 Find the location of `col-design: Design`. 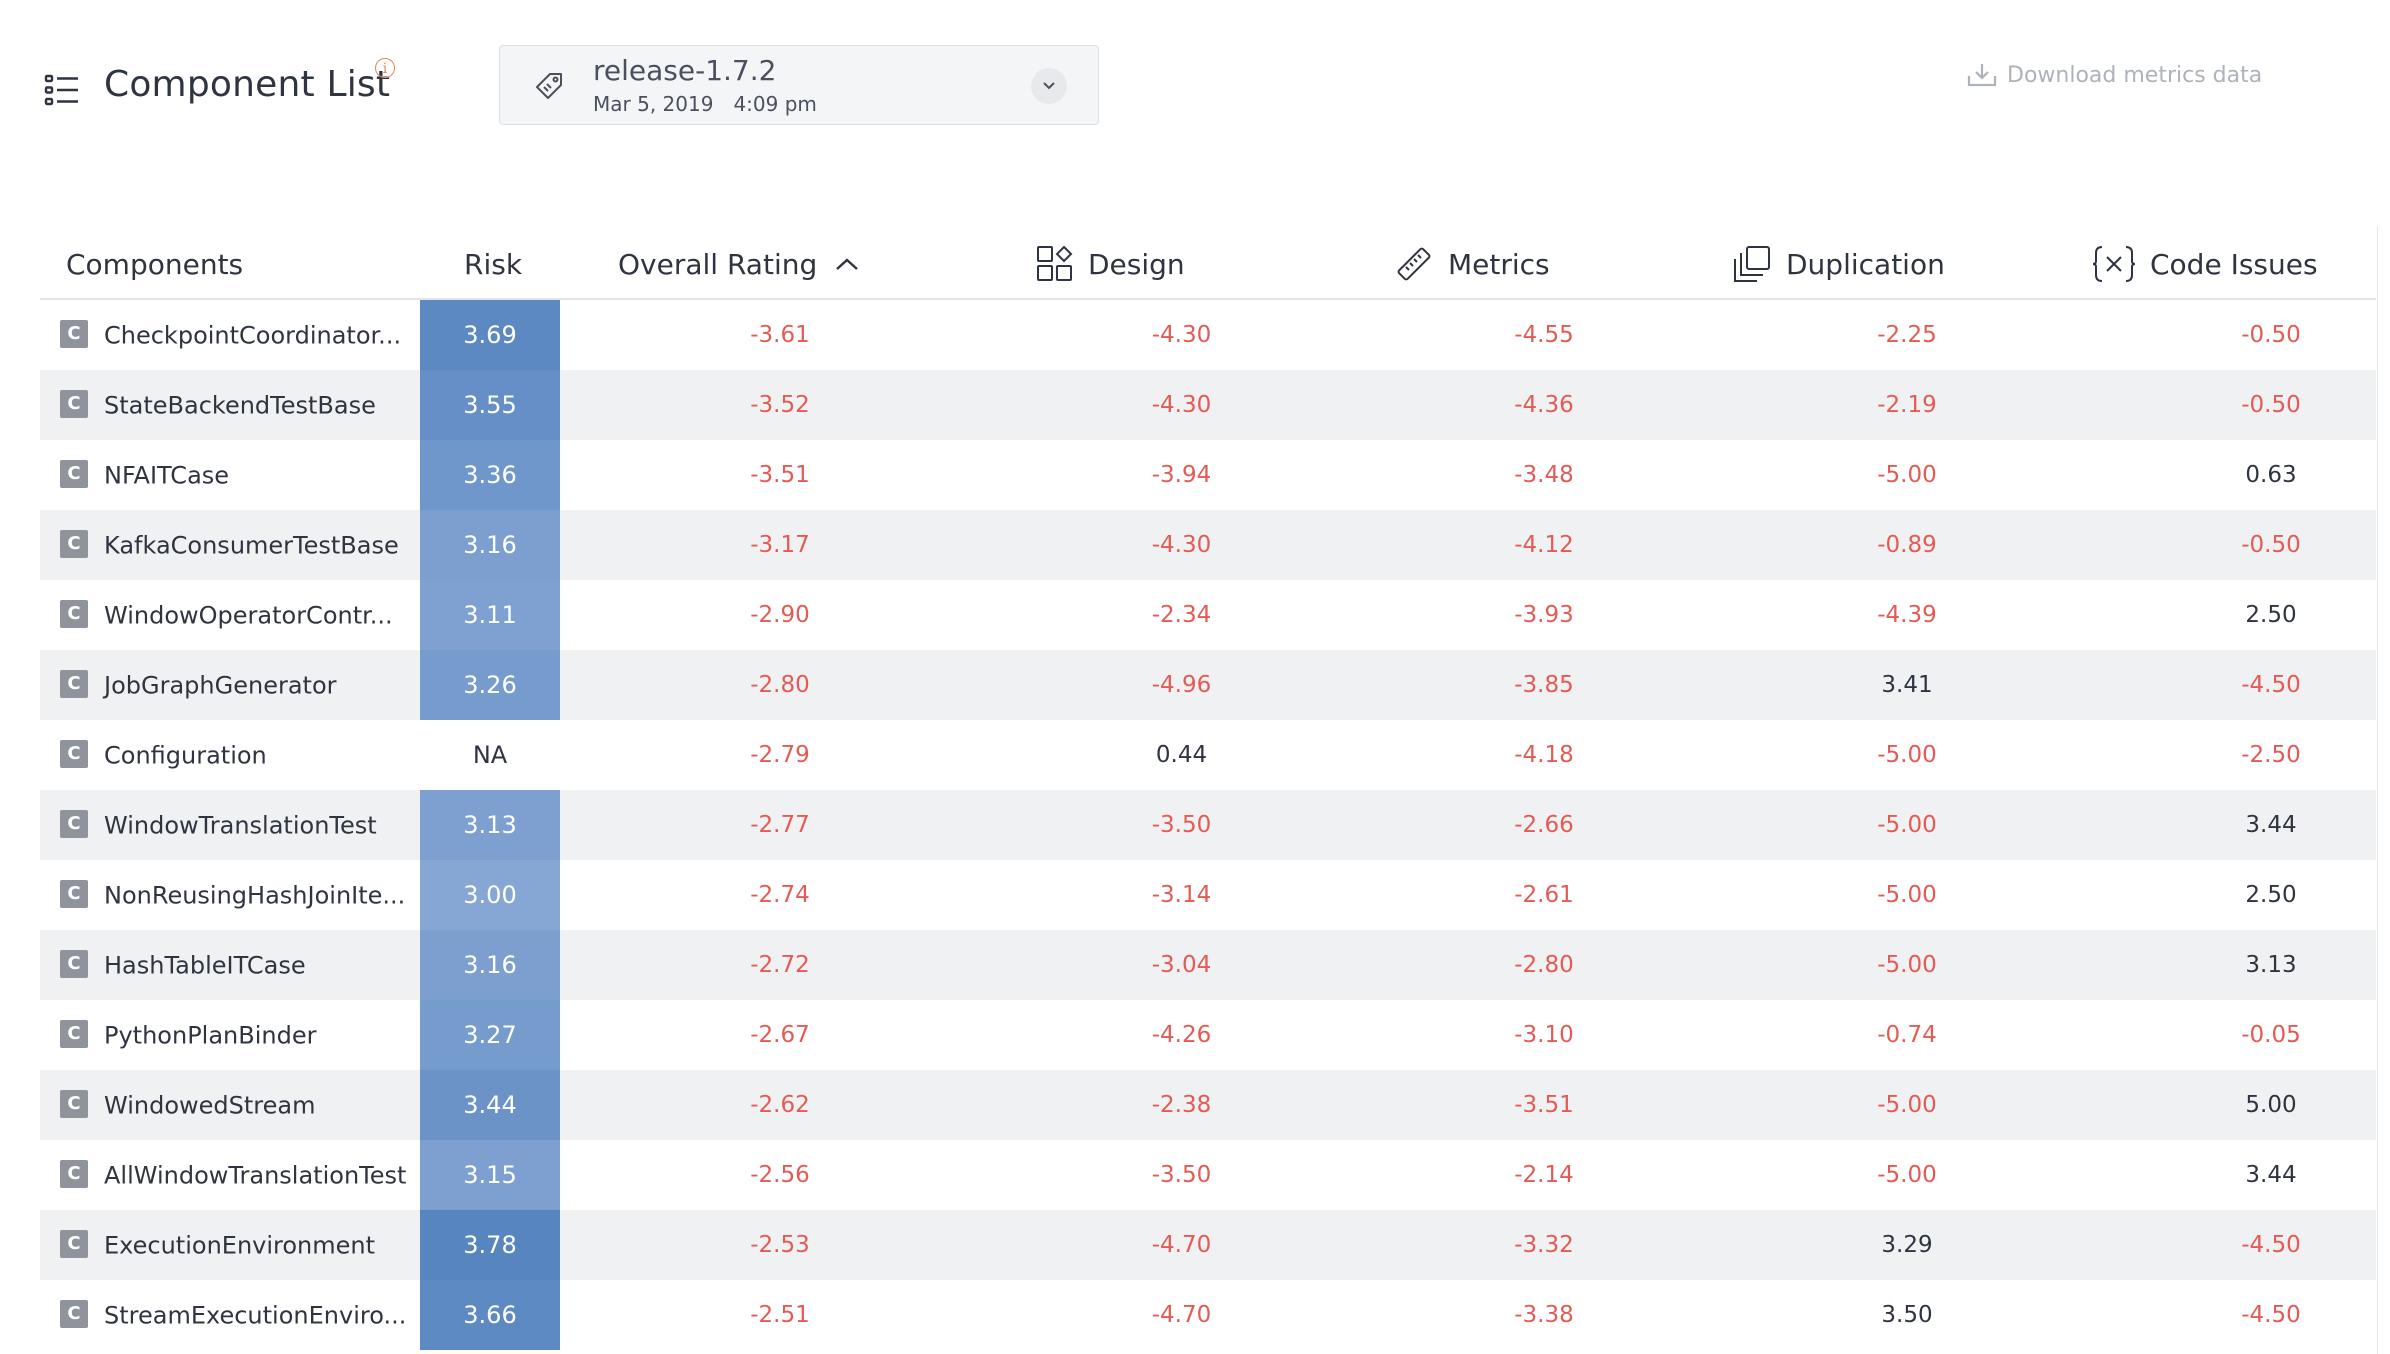

col-design: Design is located at coordinates (1110, 264).